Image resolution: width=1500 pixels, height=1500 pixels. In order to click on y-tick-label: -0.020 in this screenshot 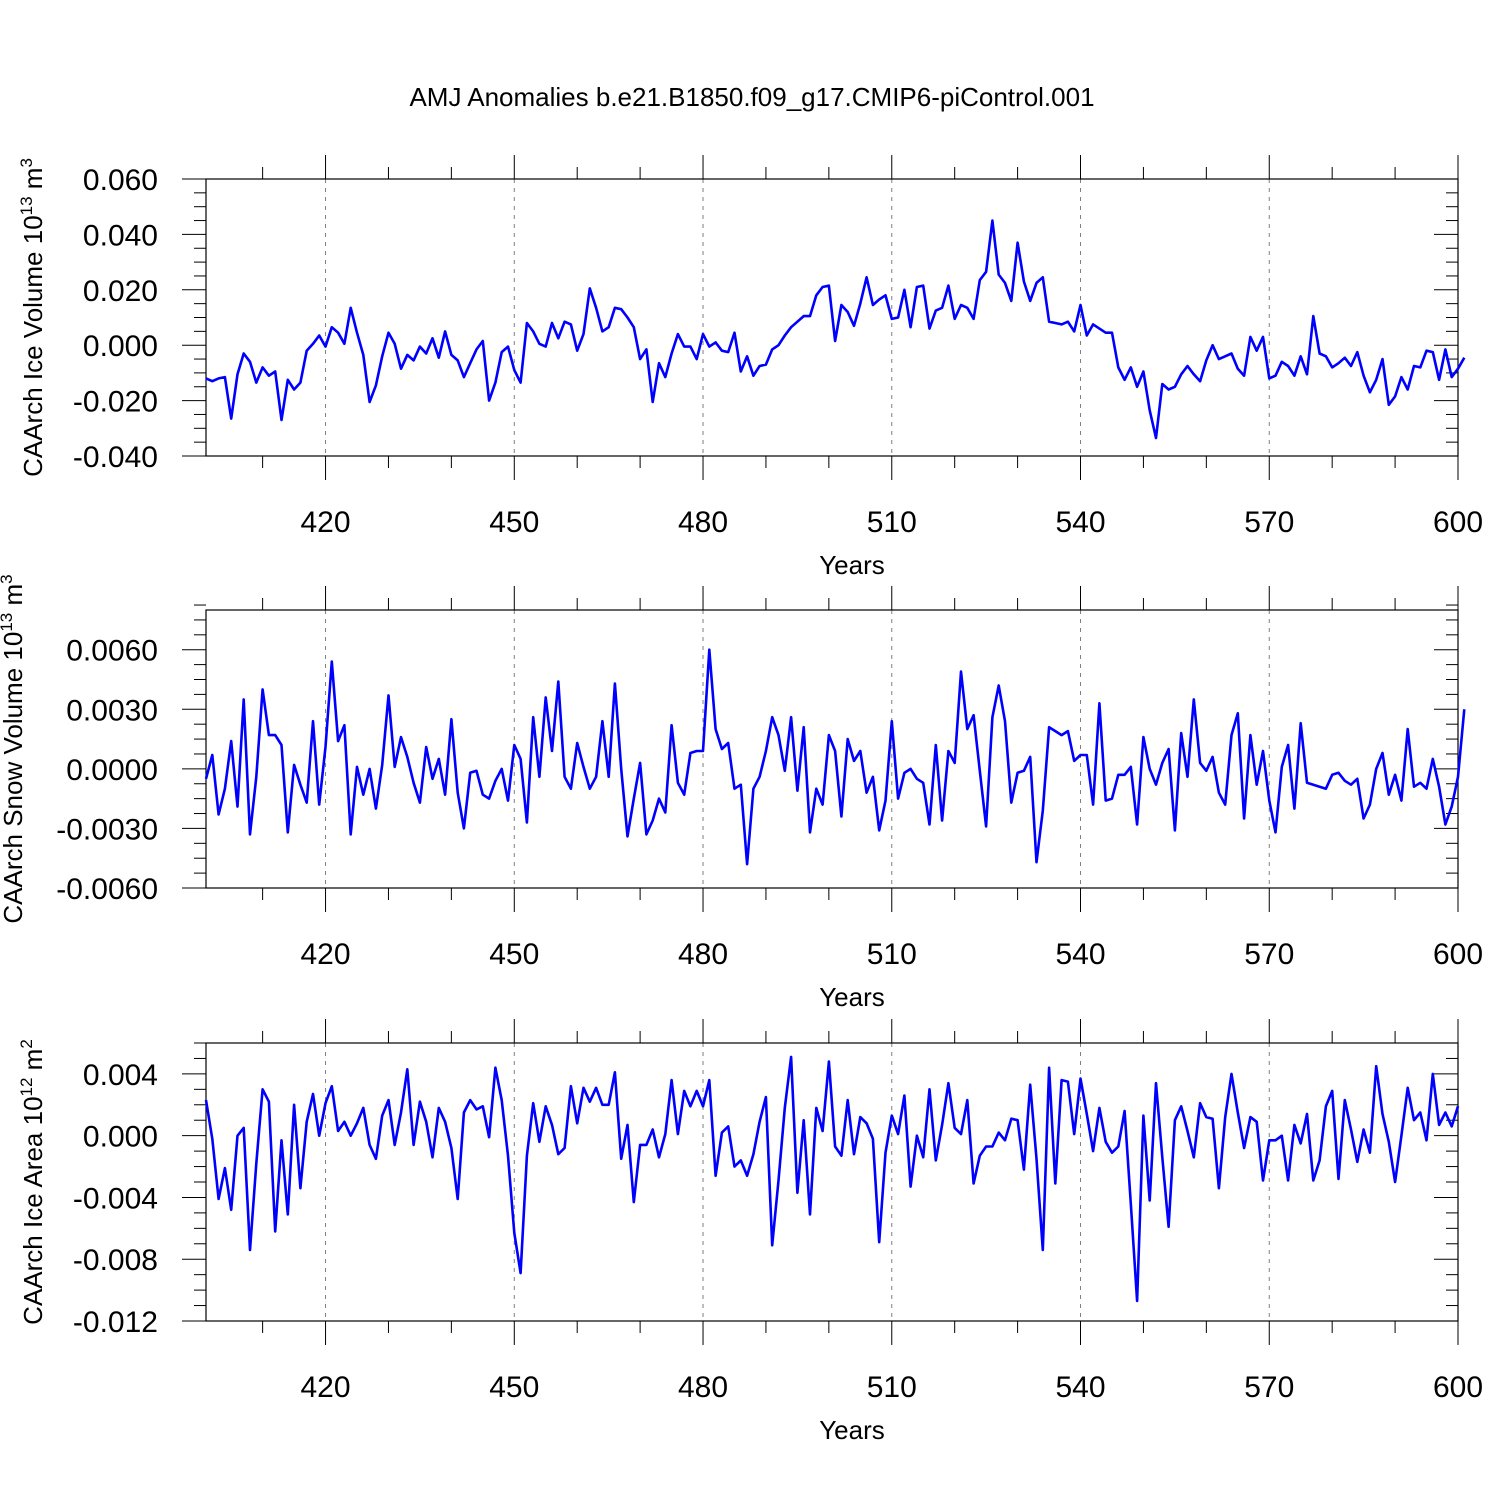, I will do `click(115, 402)`.